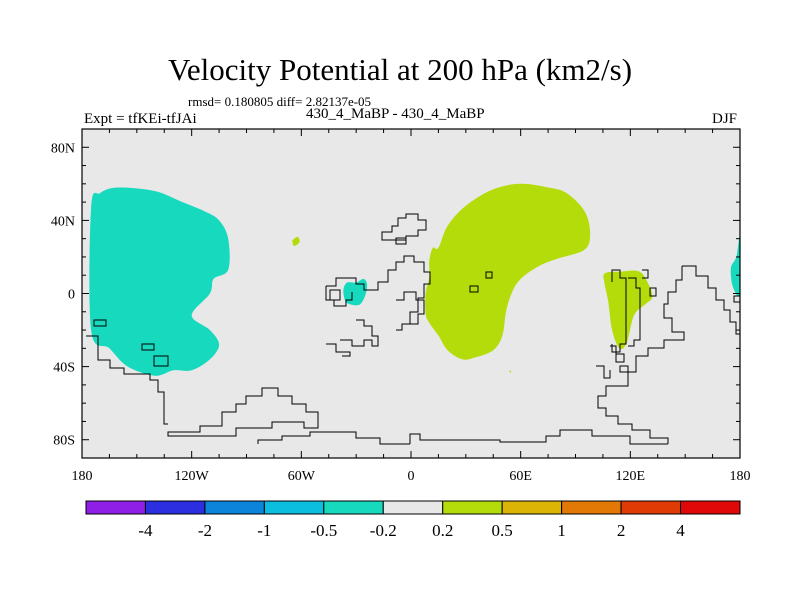 The image size is (800, 600). I want to click on colorbar-label: 4, so click(680, 530).